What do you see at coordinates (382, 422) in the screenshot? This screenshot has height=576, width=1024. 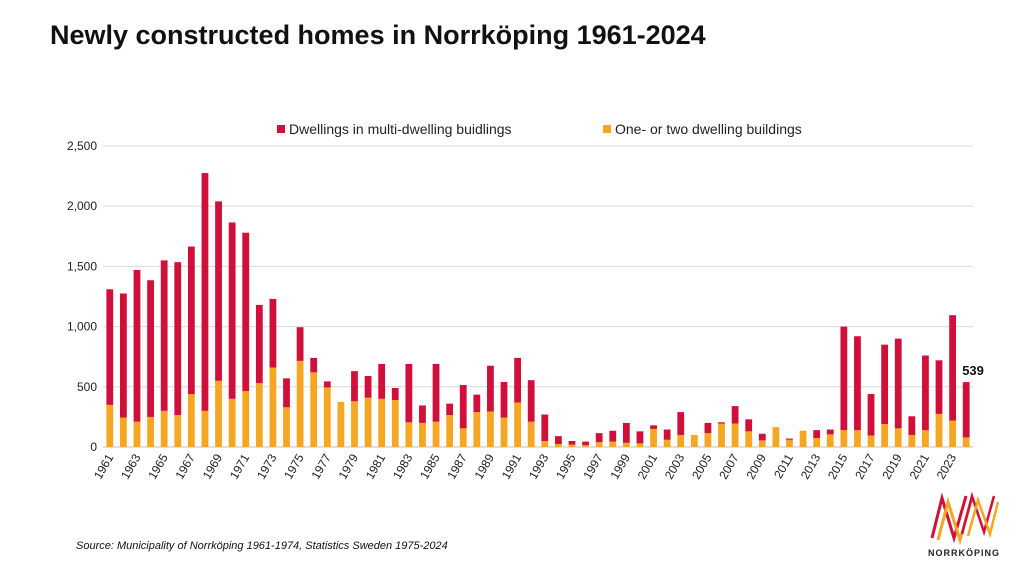 I see `bar-single-1981` at bounding box center [382, 422].